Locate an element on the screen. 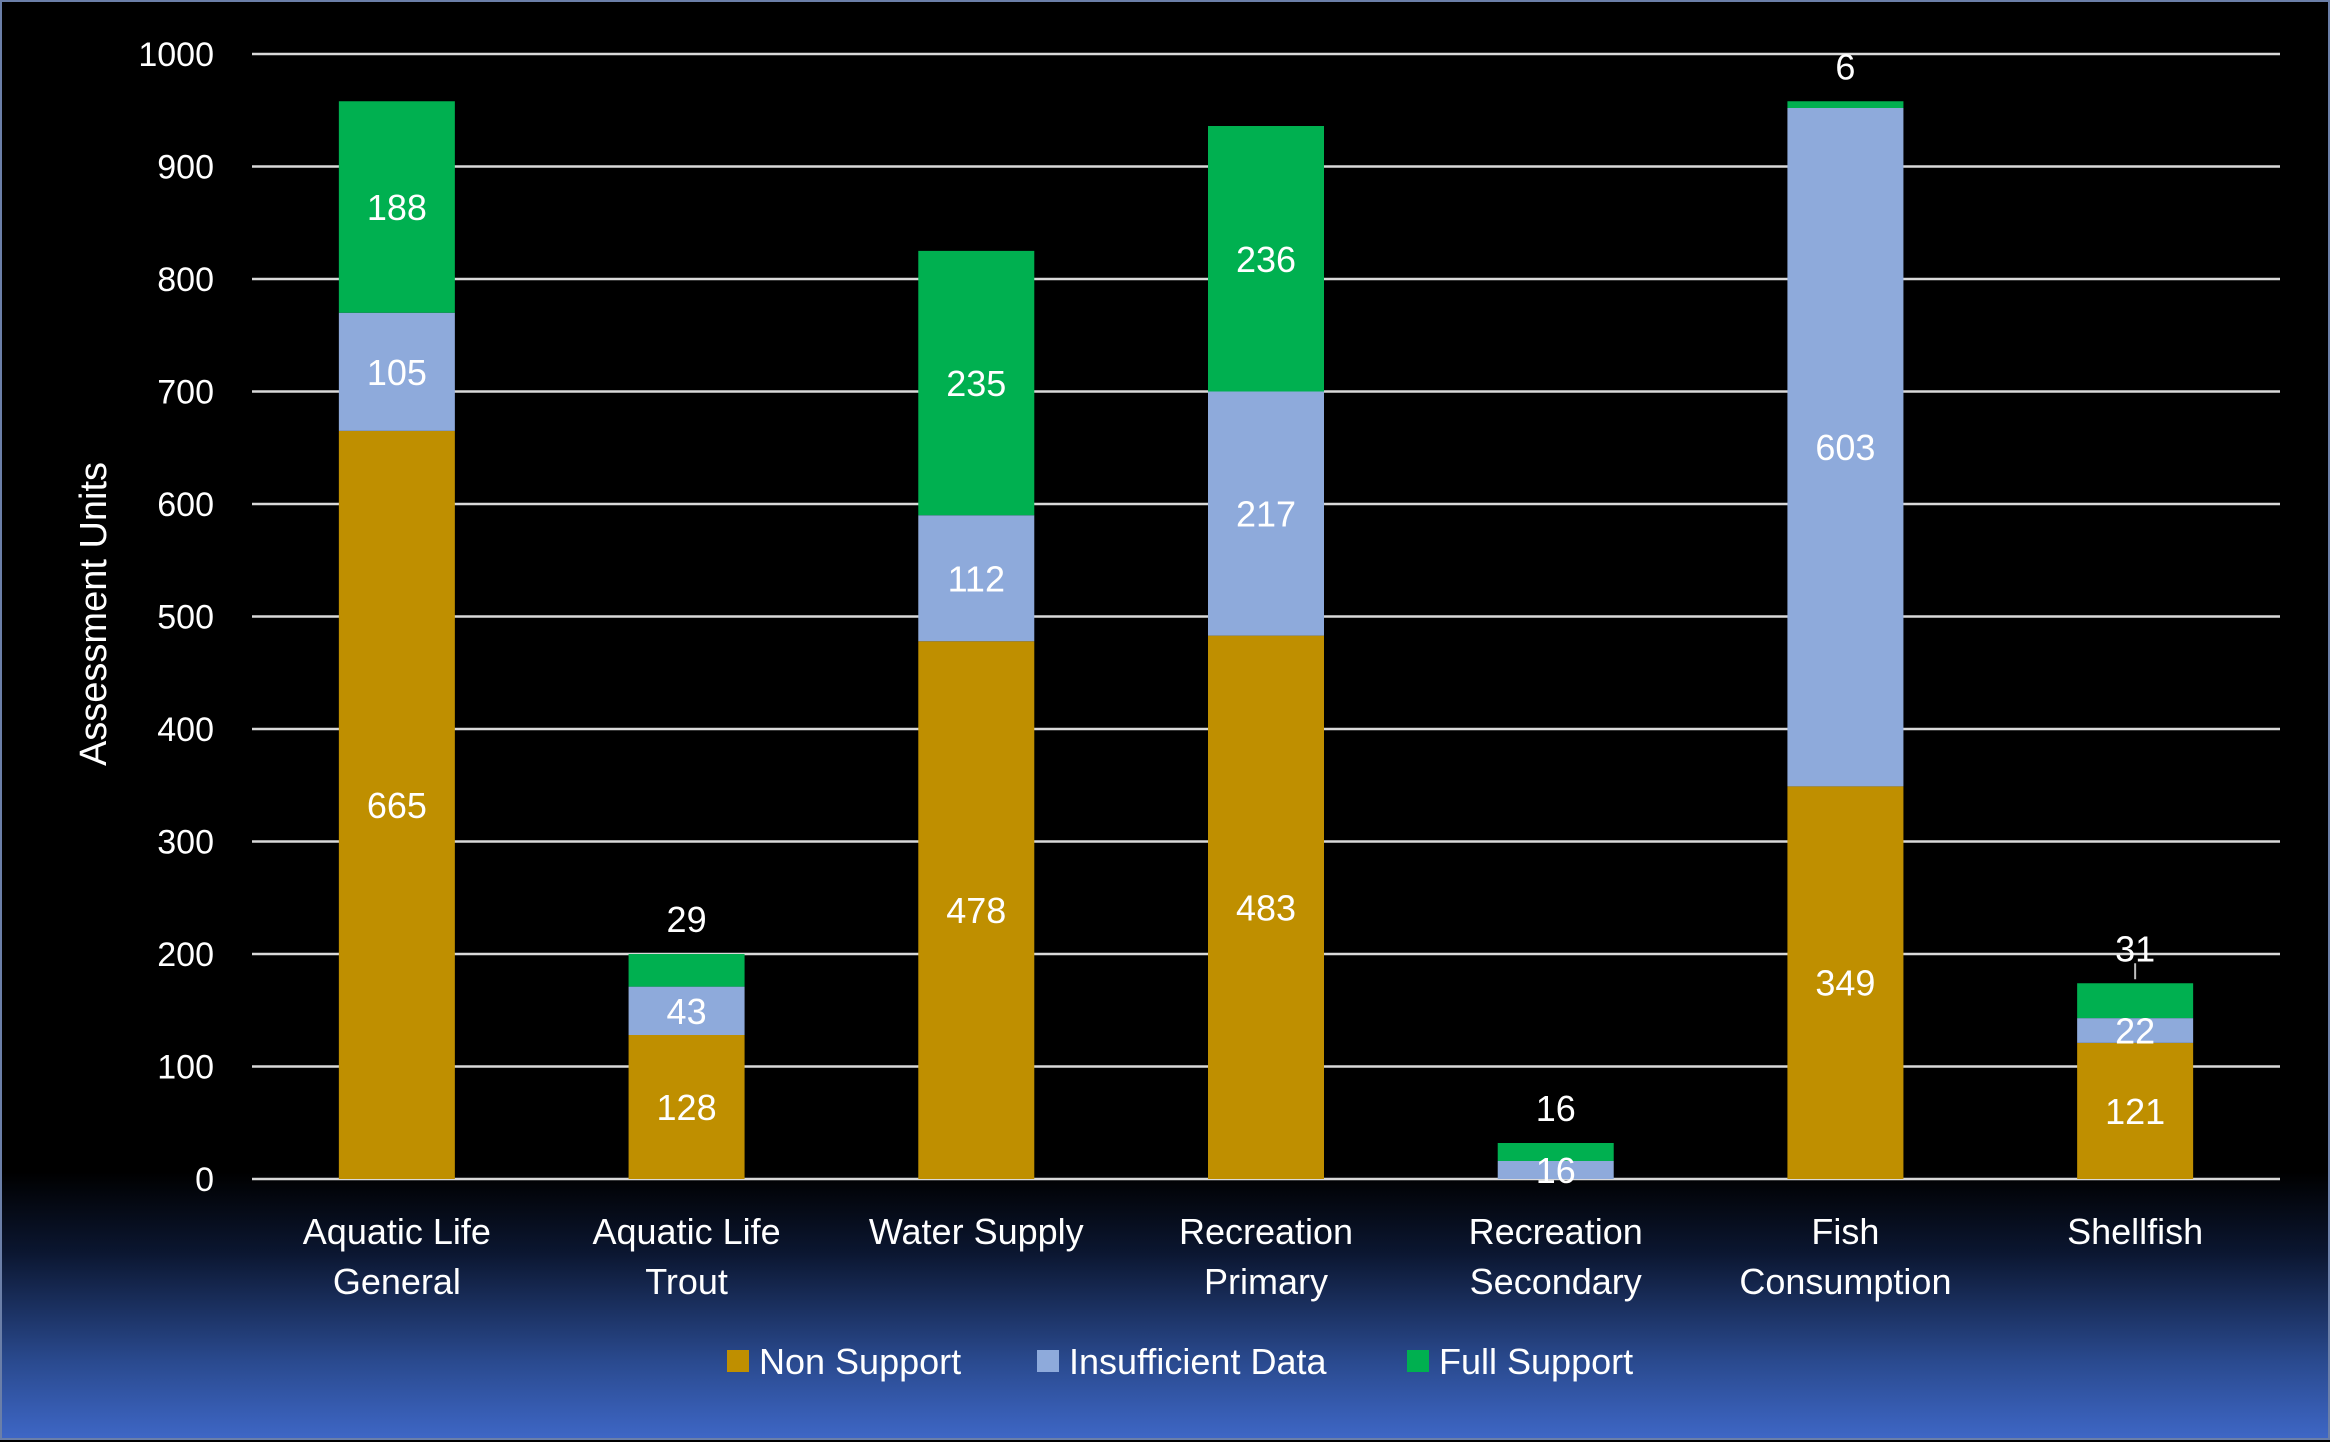  data-label: 105 is located at coordinates (397, 372).